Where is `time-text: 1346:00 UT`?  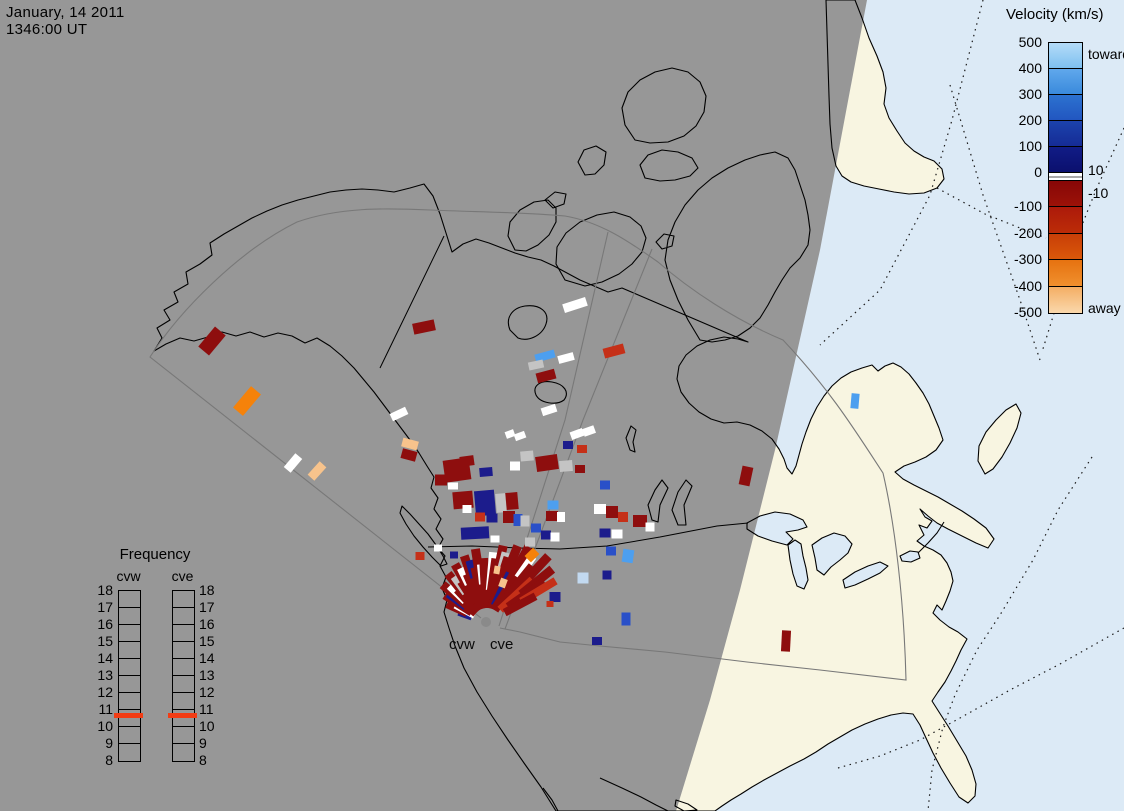 time-text: 1346:00 UT is located at coordinates (47, 29).